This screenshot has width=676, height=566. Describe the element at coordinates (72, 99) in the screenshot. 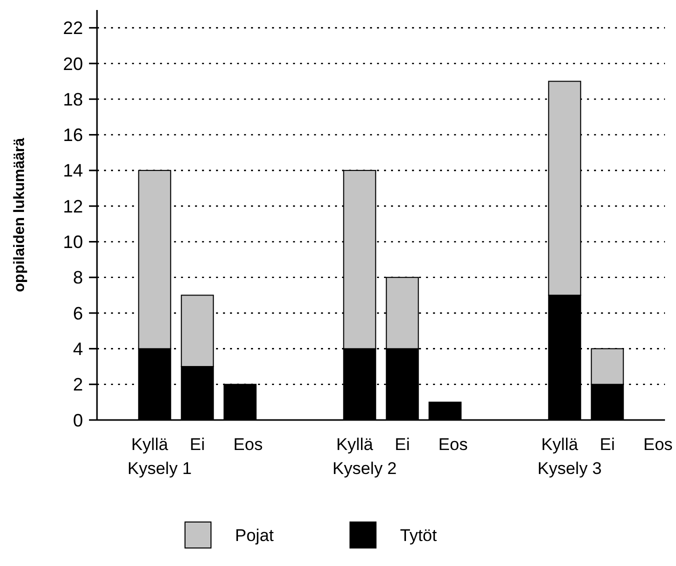

I see `y-tick-label: 18` at that location.